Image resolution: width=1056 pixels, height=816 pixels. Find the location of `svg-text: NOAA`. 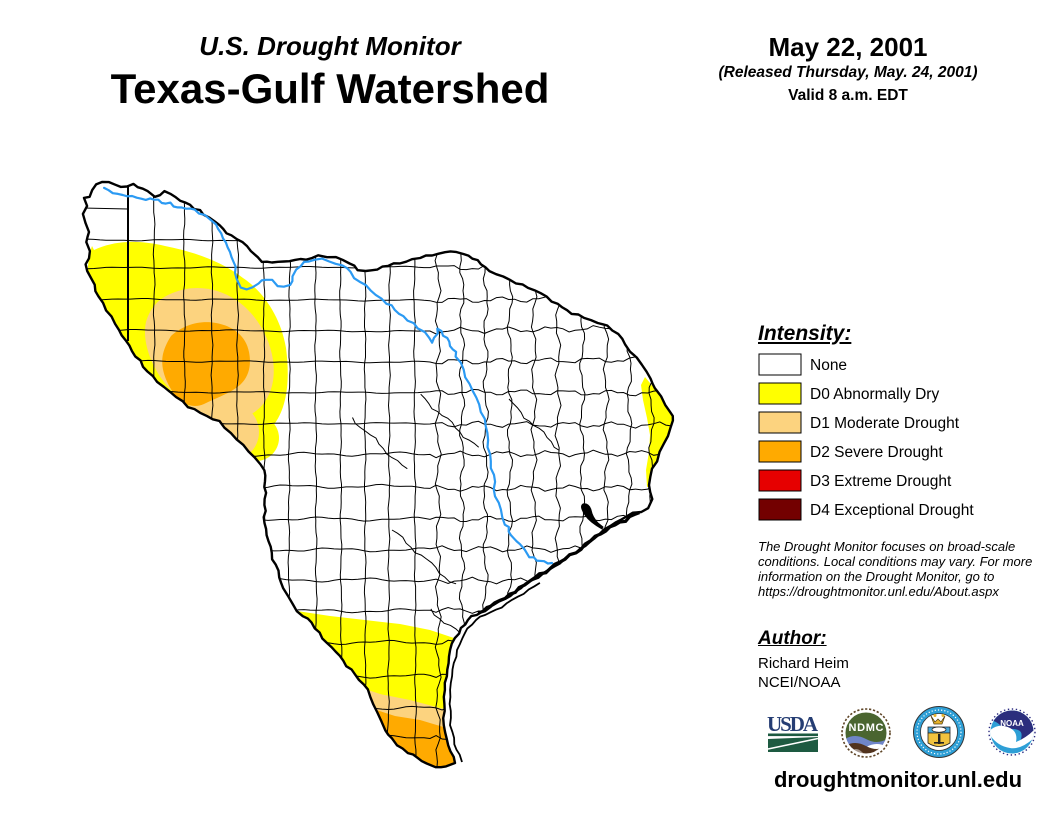

svg-text: NOAA is located at coordinates (1012, 723).